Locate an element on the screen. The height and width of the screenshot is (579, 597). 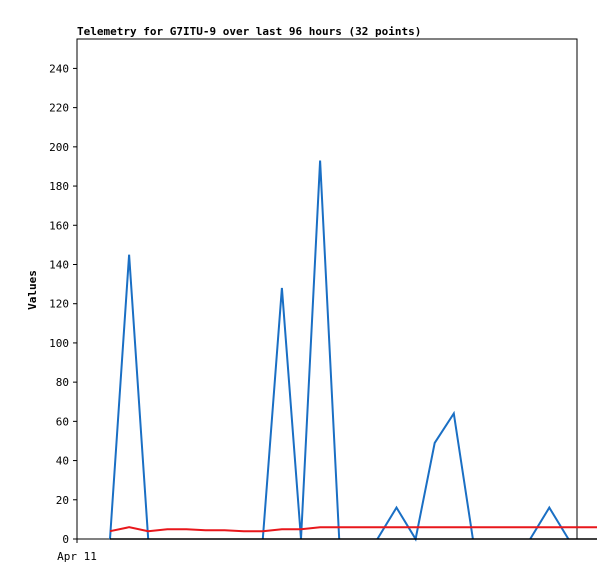
y-axis-label: Values is located at coordinates (32, 290).